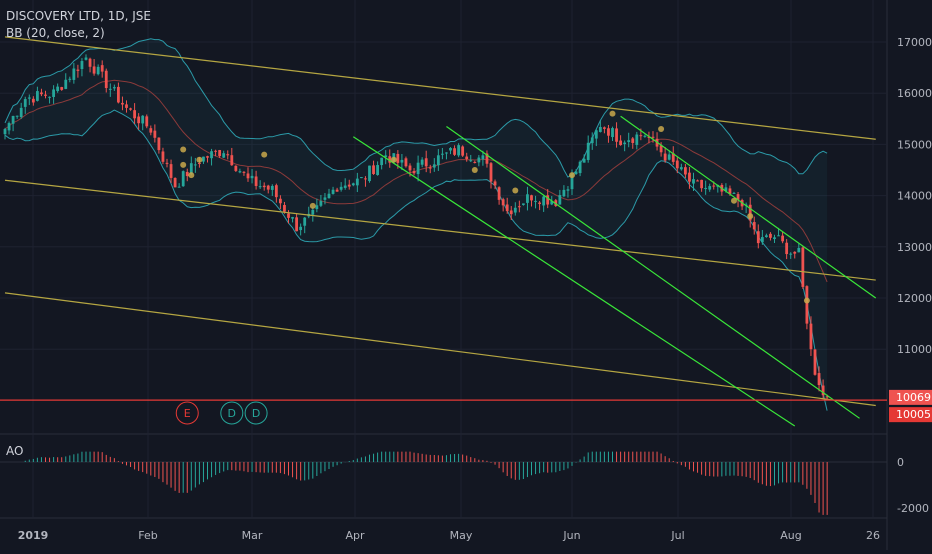  Describe the element at coordinates (78, 16) in the screenshot. I see `symbol-title: DISCOVERY LTD, 1D, JSE` at that location.